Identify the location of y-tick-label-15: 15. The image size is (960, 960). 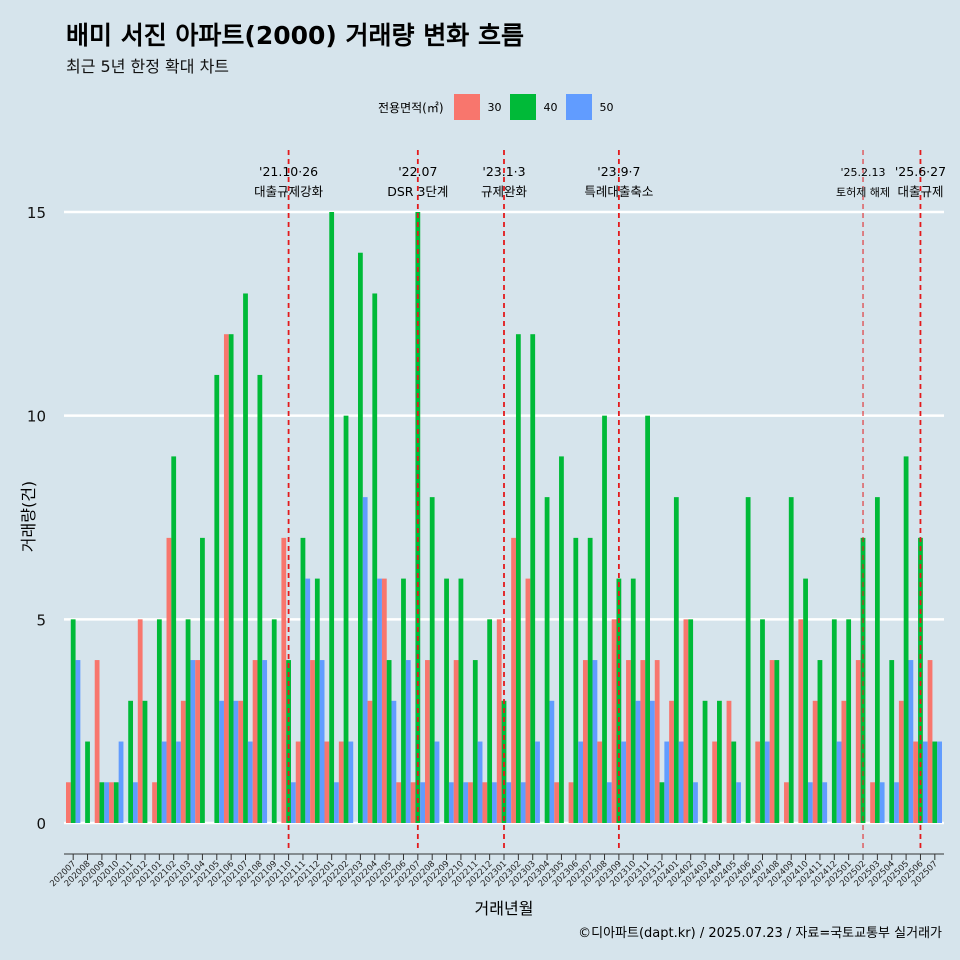
(36, 213).